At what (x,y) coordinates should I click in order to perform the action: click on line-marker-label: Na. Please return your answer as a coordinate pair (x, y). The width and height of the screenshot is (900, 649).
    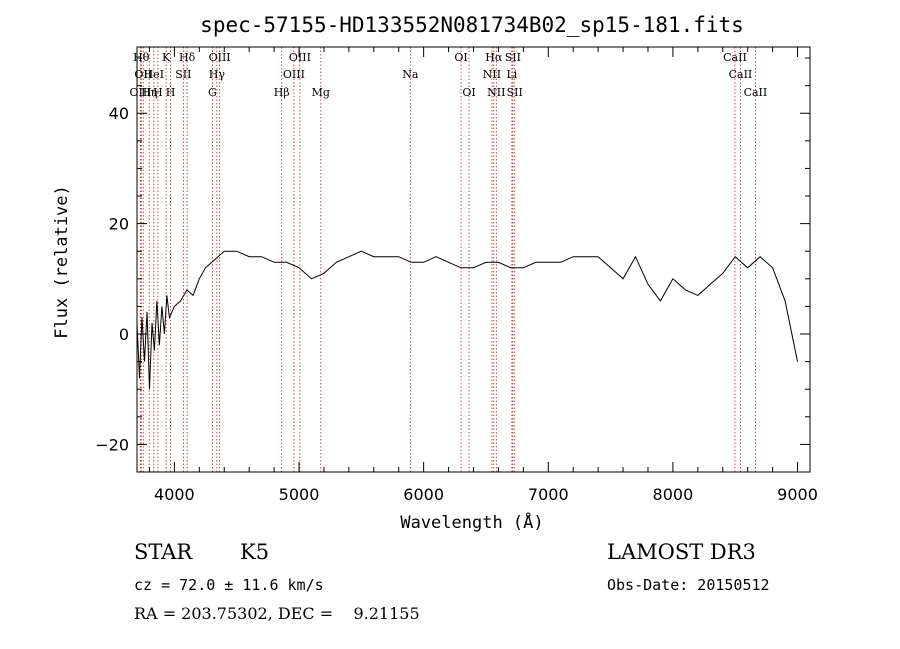
    Looking at the image, I should click on (410, 74).